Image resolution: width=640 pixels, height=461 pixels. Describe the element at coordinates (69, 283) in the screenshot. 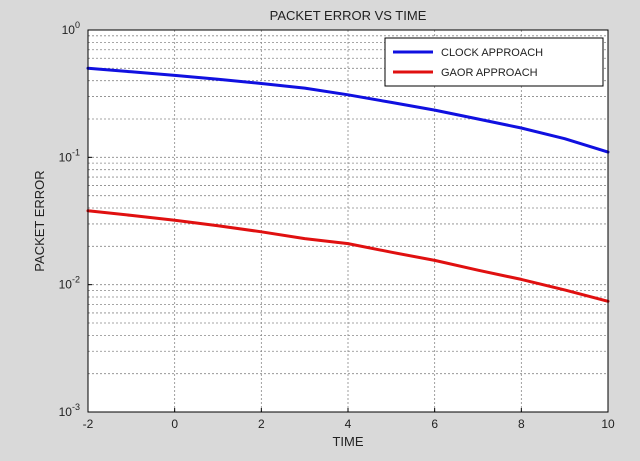

I see `y-tick-label: 10⁻²` at that location.